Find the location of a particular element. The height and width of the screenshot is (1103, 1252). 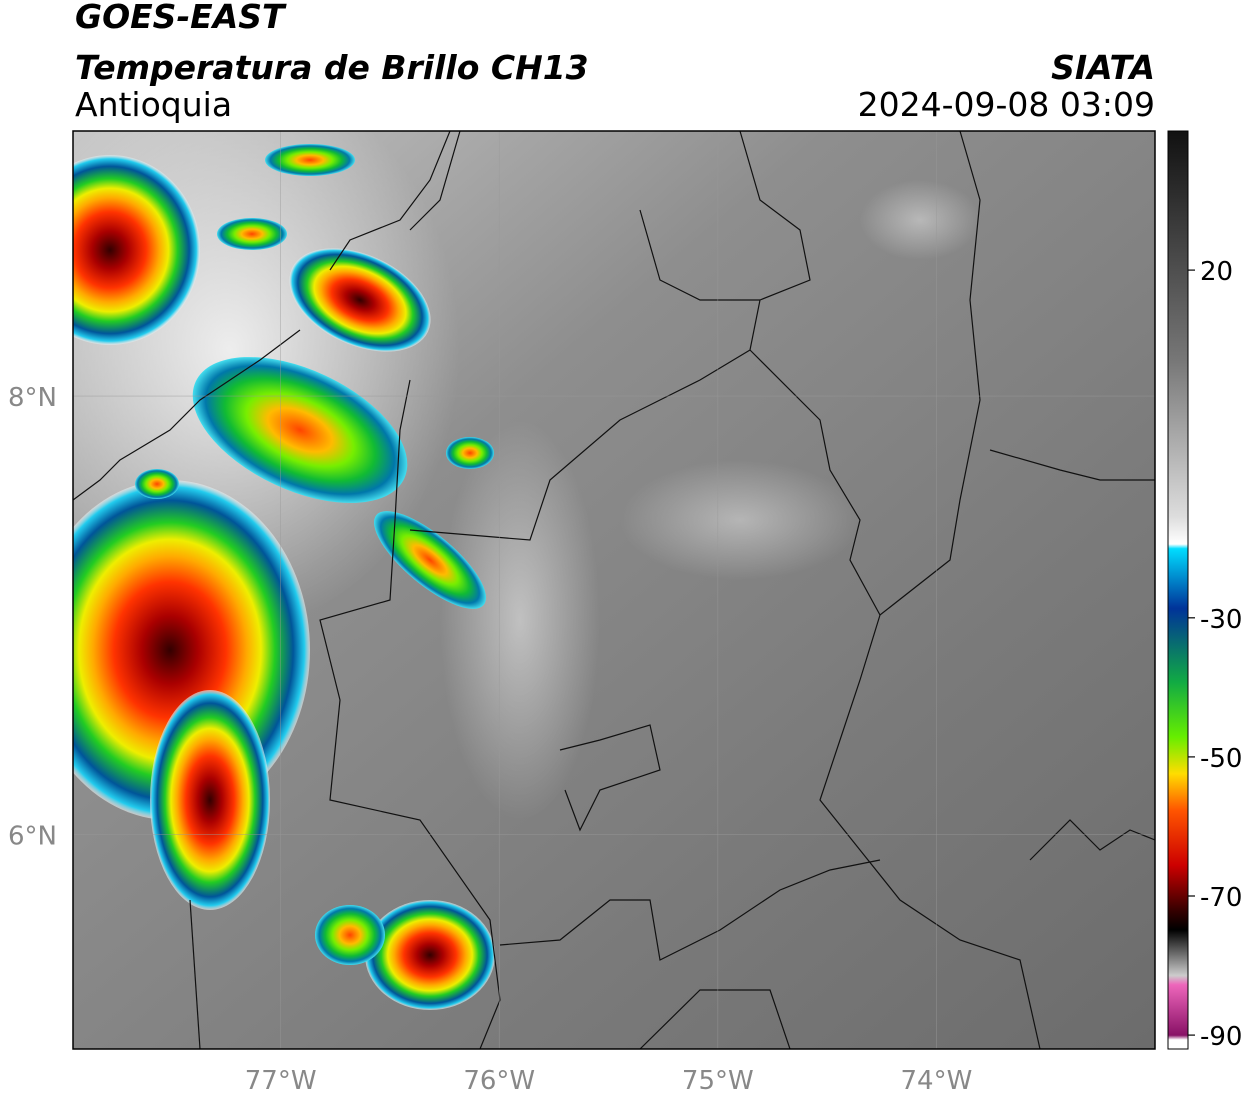

colorbar-tick-label: -30 is located at coordinates (1221, 620).